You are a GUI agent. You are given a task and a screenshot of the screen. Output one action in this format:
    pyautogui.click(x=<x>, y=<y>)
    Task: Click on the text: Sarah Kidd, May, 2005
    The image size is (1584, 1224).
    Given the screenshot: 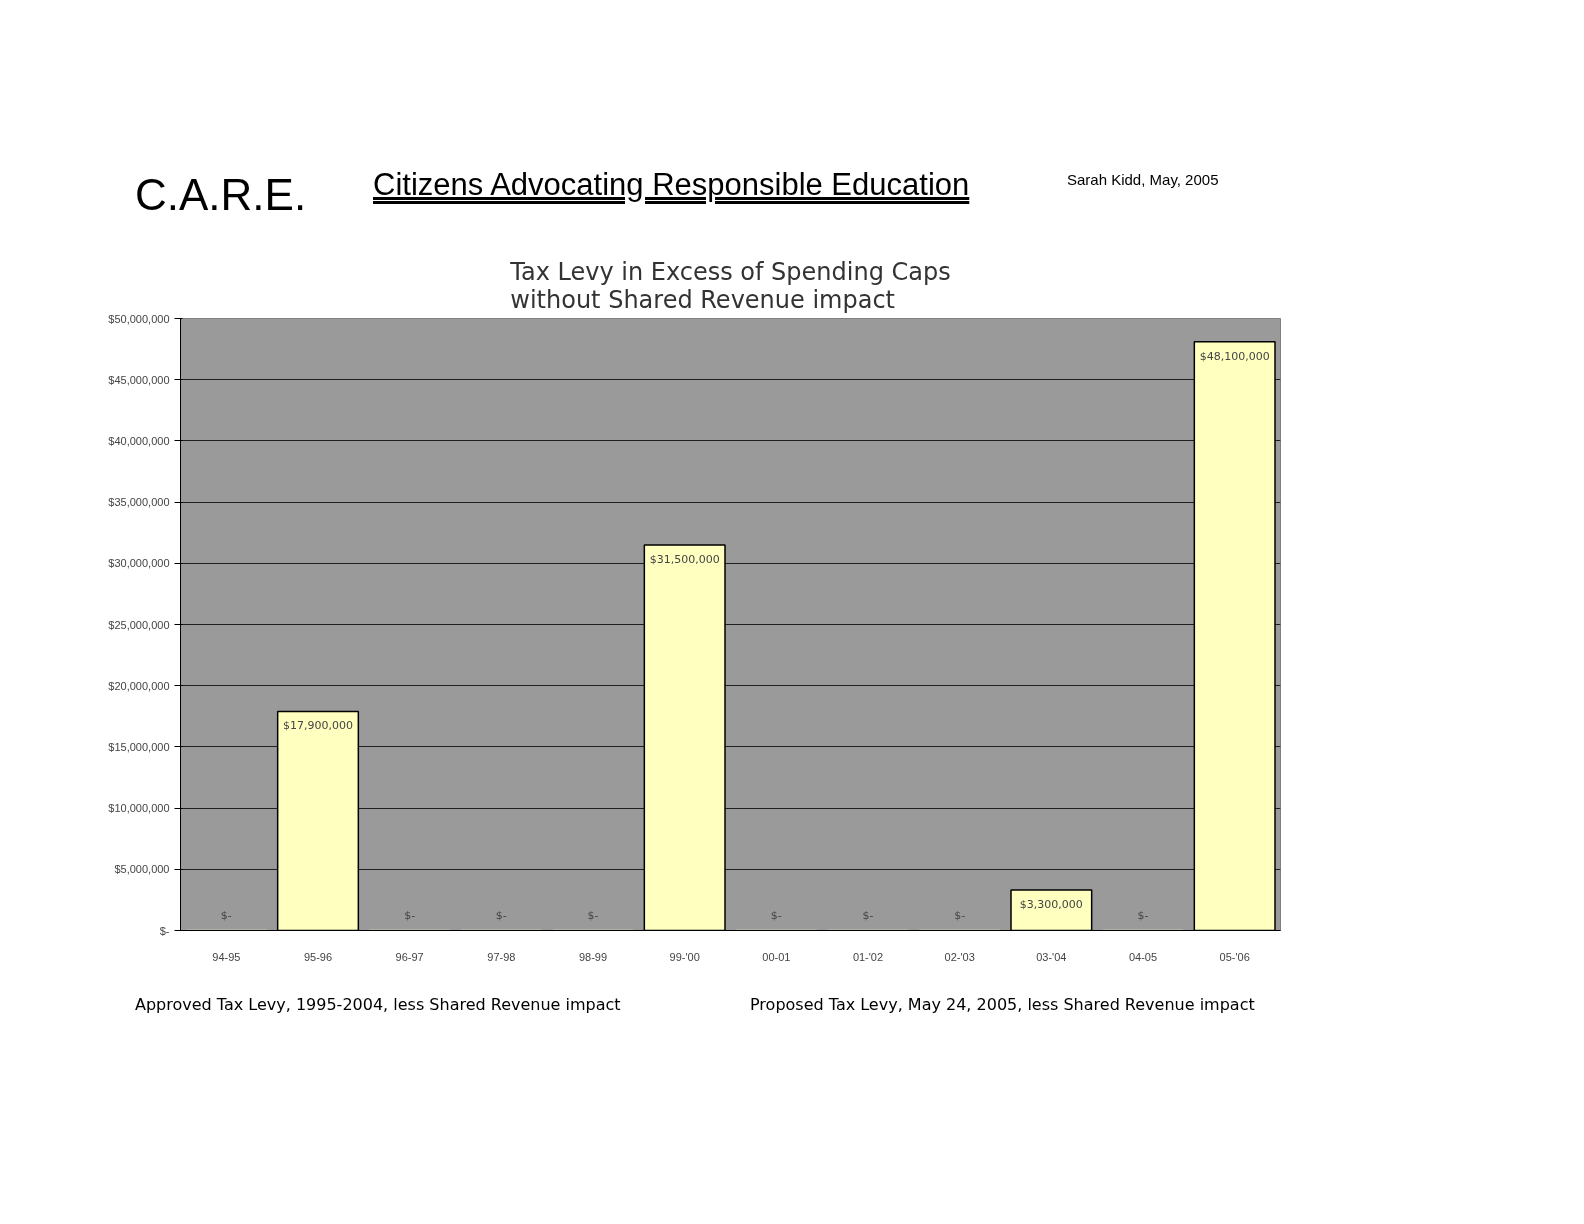 What is the action you would take?
    pyautogui.click(x=1143, y=179)
    